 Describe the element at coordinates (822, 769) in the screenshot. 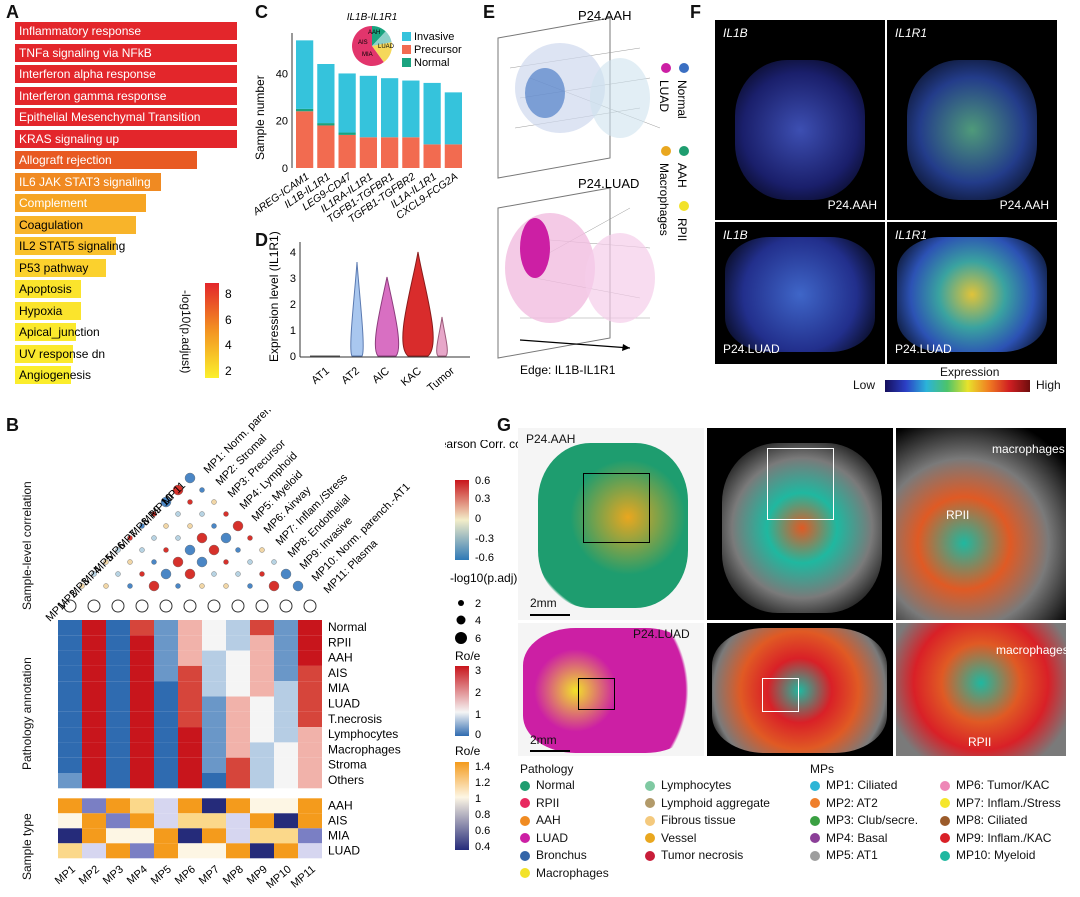

I see `g-mp-title: MPs` at that location.